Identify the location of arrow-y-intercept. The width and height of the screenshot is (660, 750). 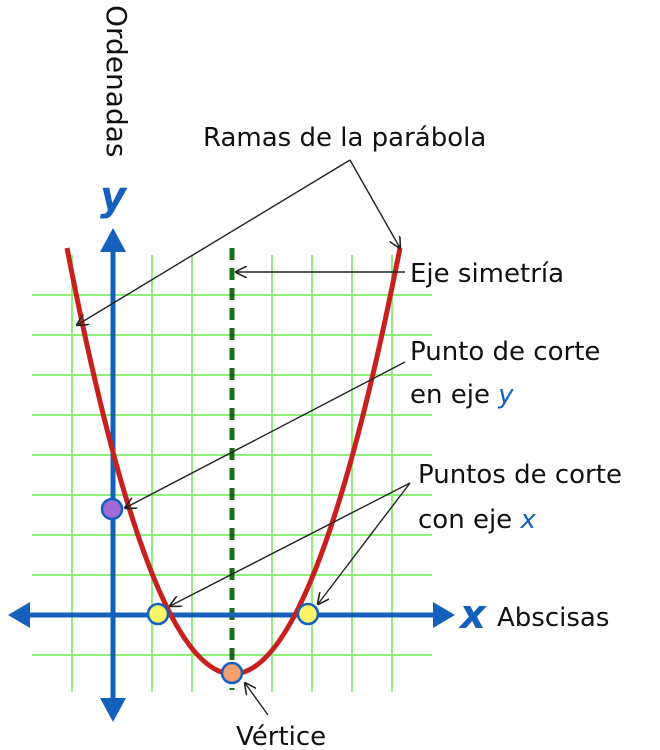
(265, 434).